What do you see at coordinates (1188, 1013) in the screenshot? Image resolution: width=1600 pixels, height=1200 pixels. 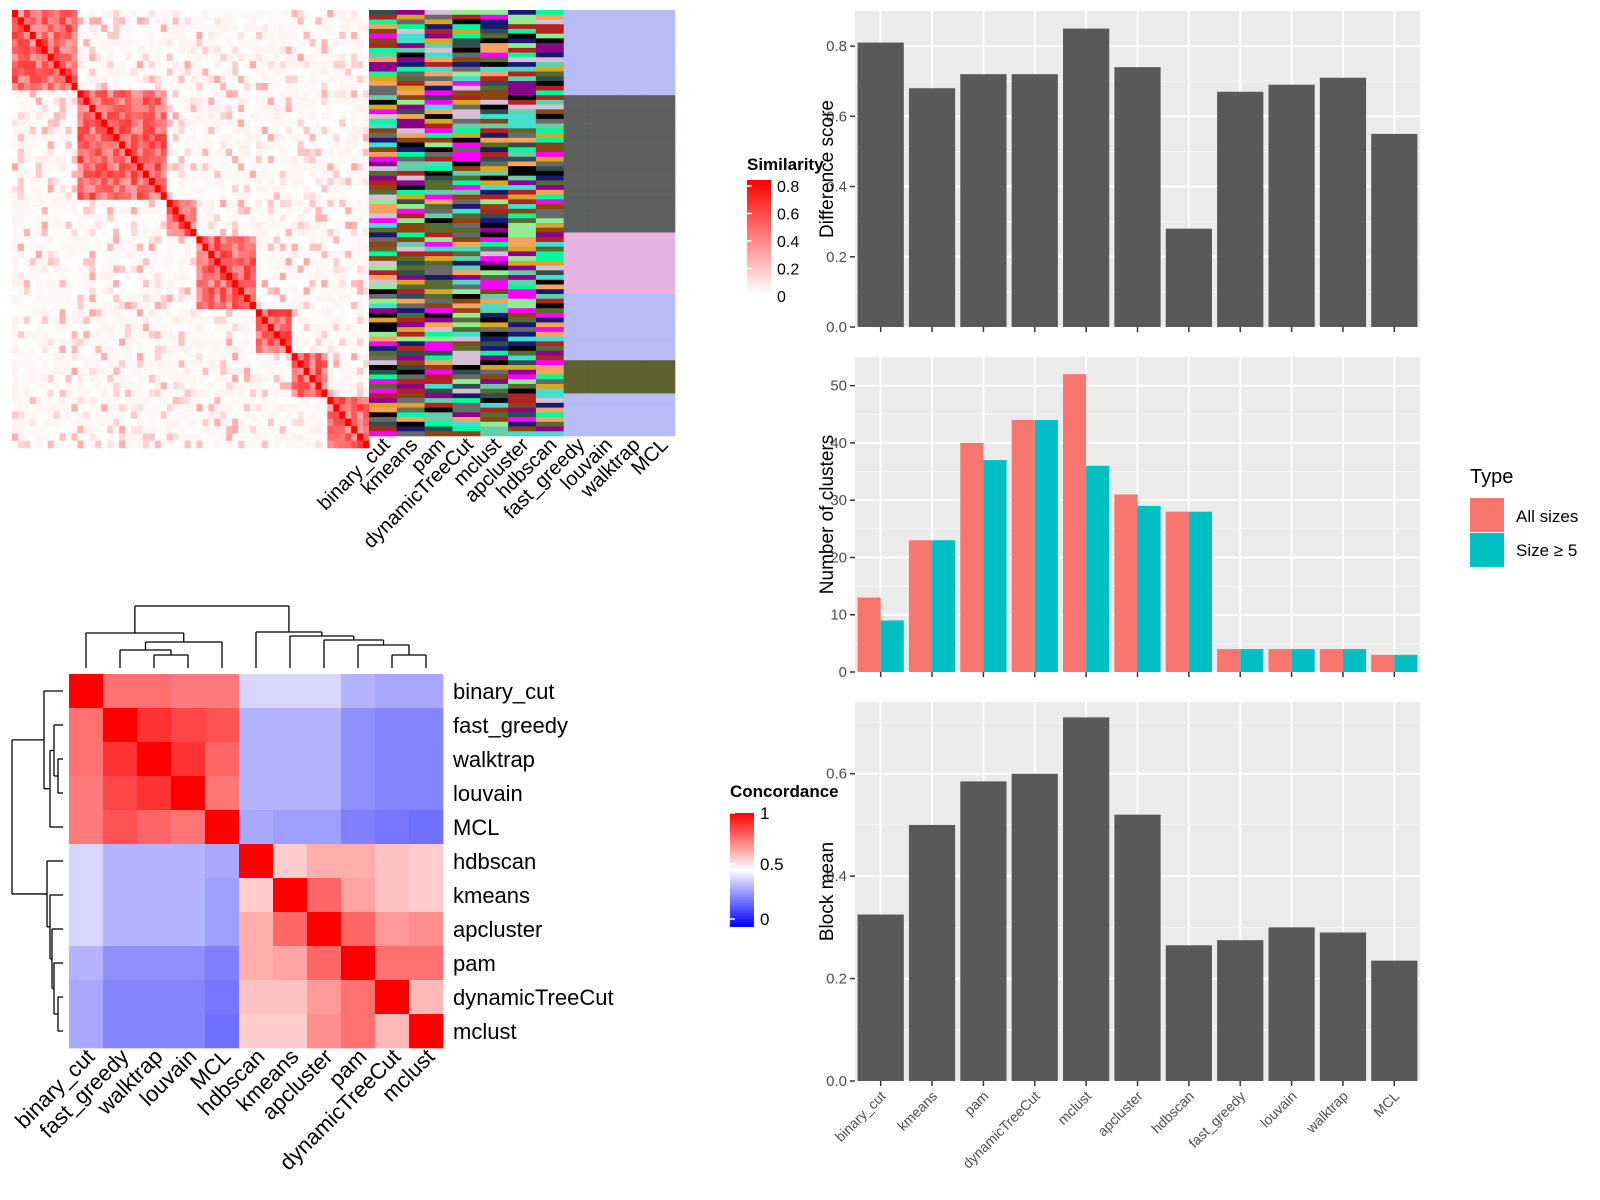 I see `bar` at bounding box center [1188, 1013].